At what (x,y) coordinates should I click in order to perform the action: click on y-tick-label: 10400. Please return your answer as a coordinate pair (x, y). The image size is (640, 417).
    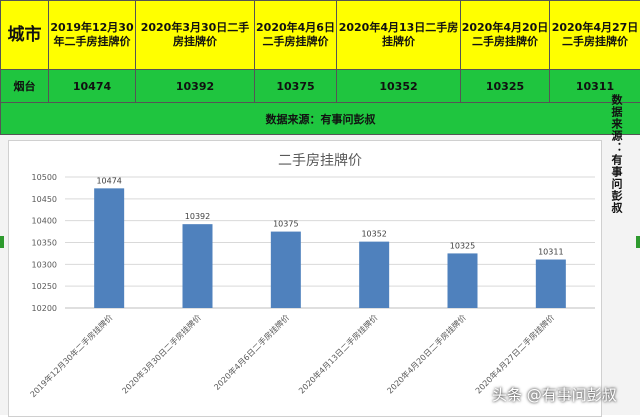
    Looking at the image, I should click on (44, 221).